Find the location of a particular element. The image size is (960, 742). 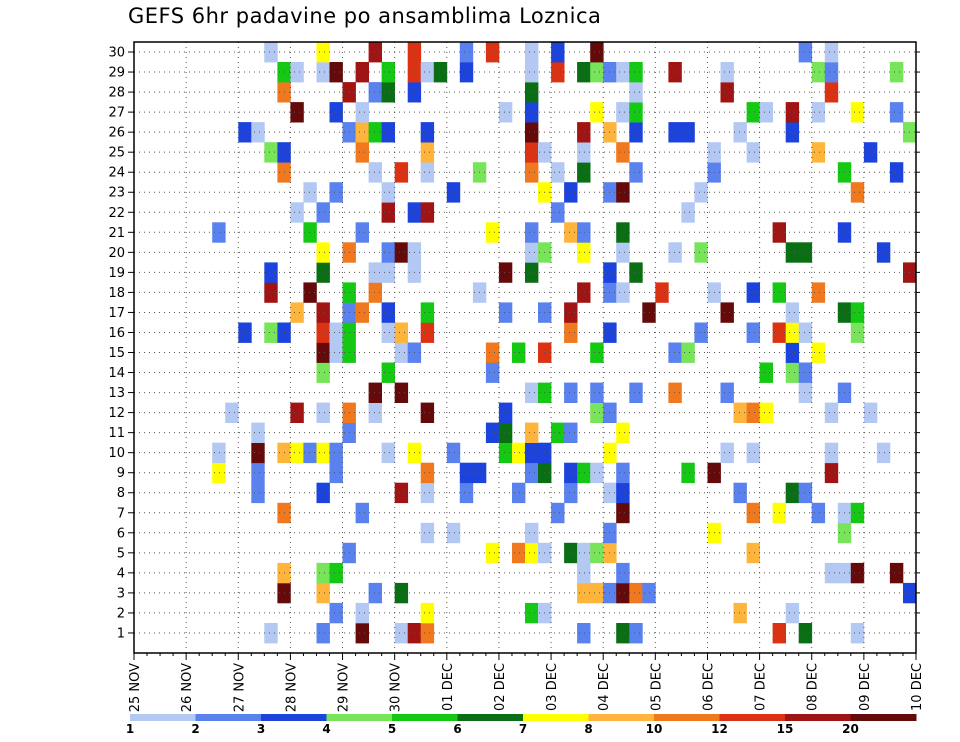

y-tick-label: 13 is located at coordinates (116, 393).